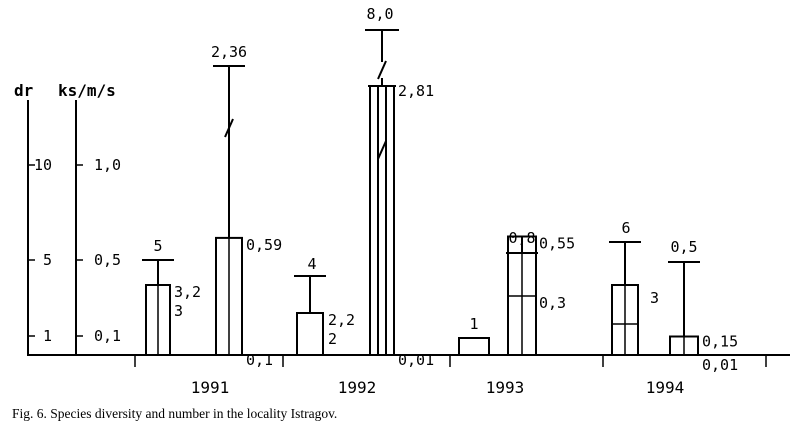  What do you see at coordinates (210, 387) in the screenshot?
I see `year-label: 1991` at bounding box center [210, 387].